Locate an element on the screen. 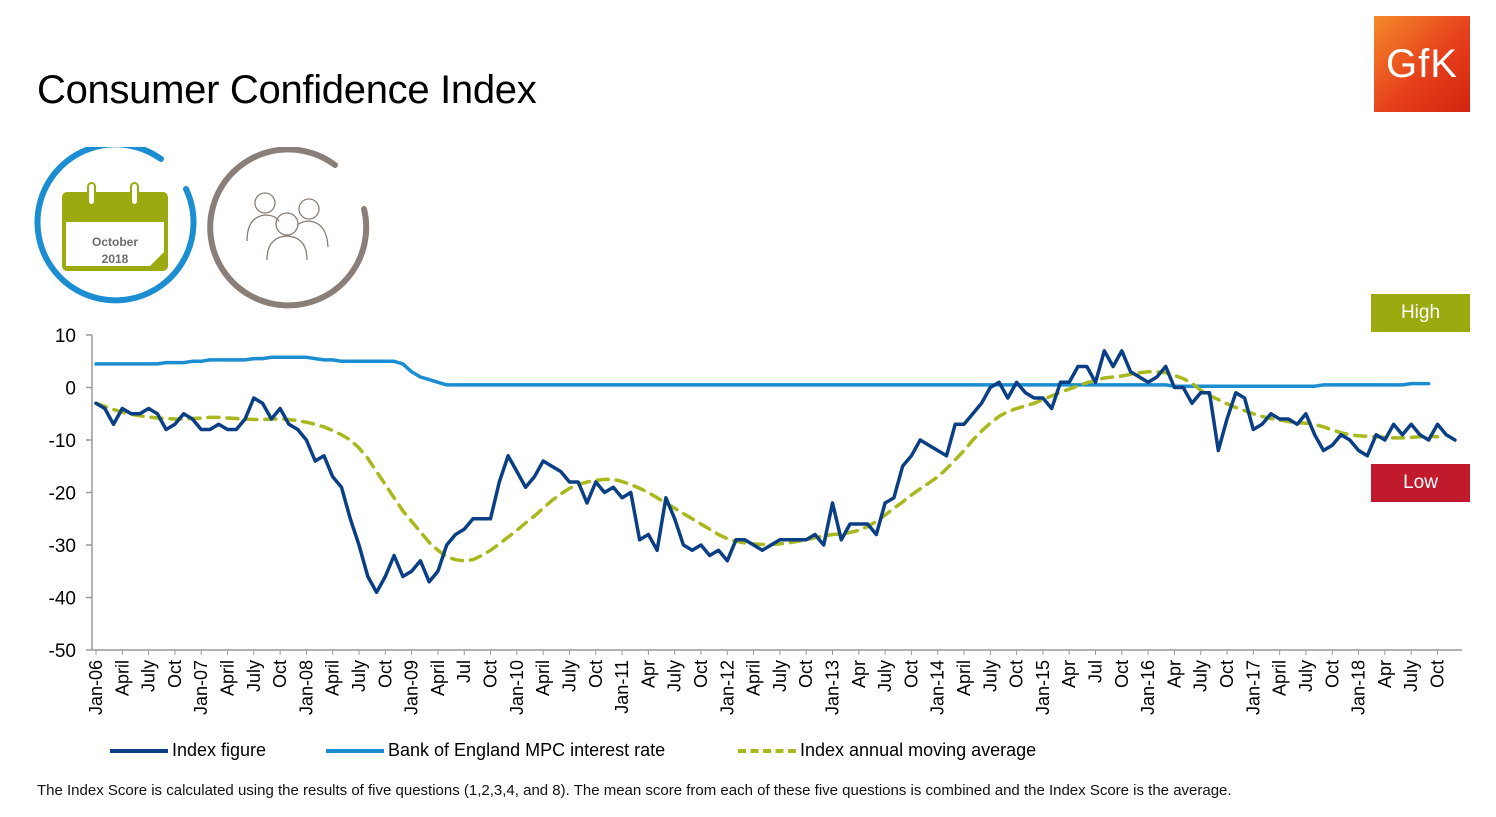 The image size is (1496, 817). x-tick-label: Jan-17 is located at coordinates (1253, 687).